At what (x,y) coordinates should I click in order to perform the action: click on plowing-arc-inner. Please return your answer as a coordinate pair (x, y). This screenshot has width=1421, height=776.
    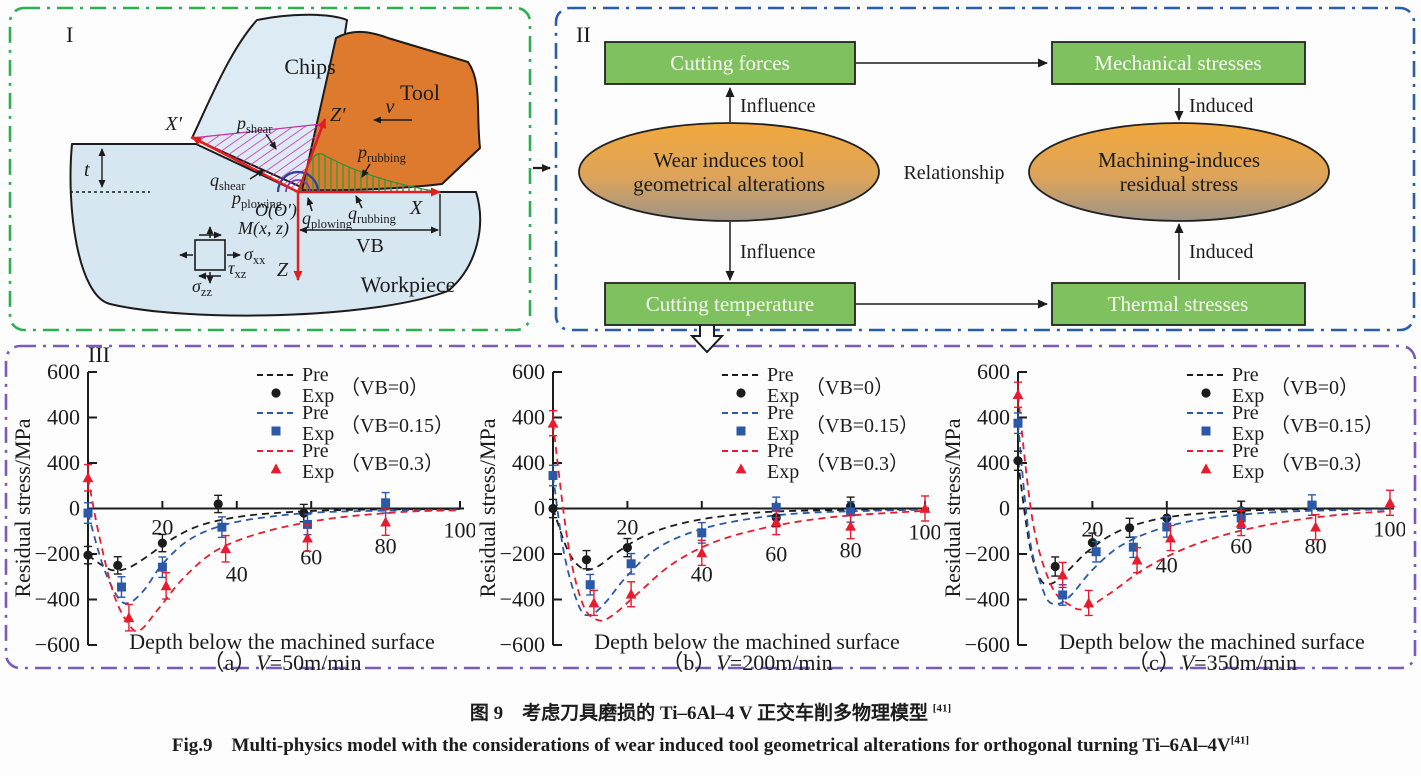
    Looking at the image, I should click on (298, 186).